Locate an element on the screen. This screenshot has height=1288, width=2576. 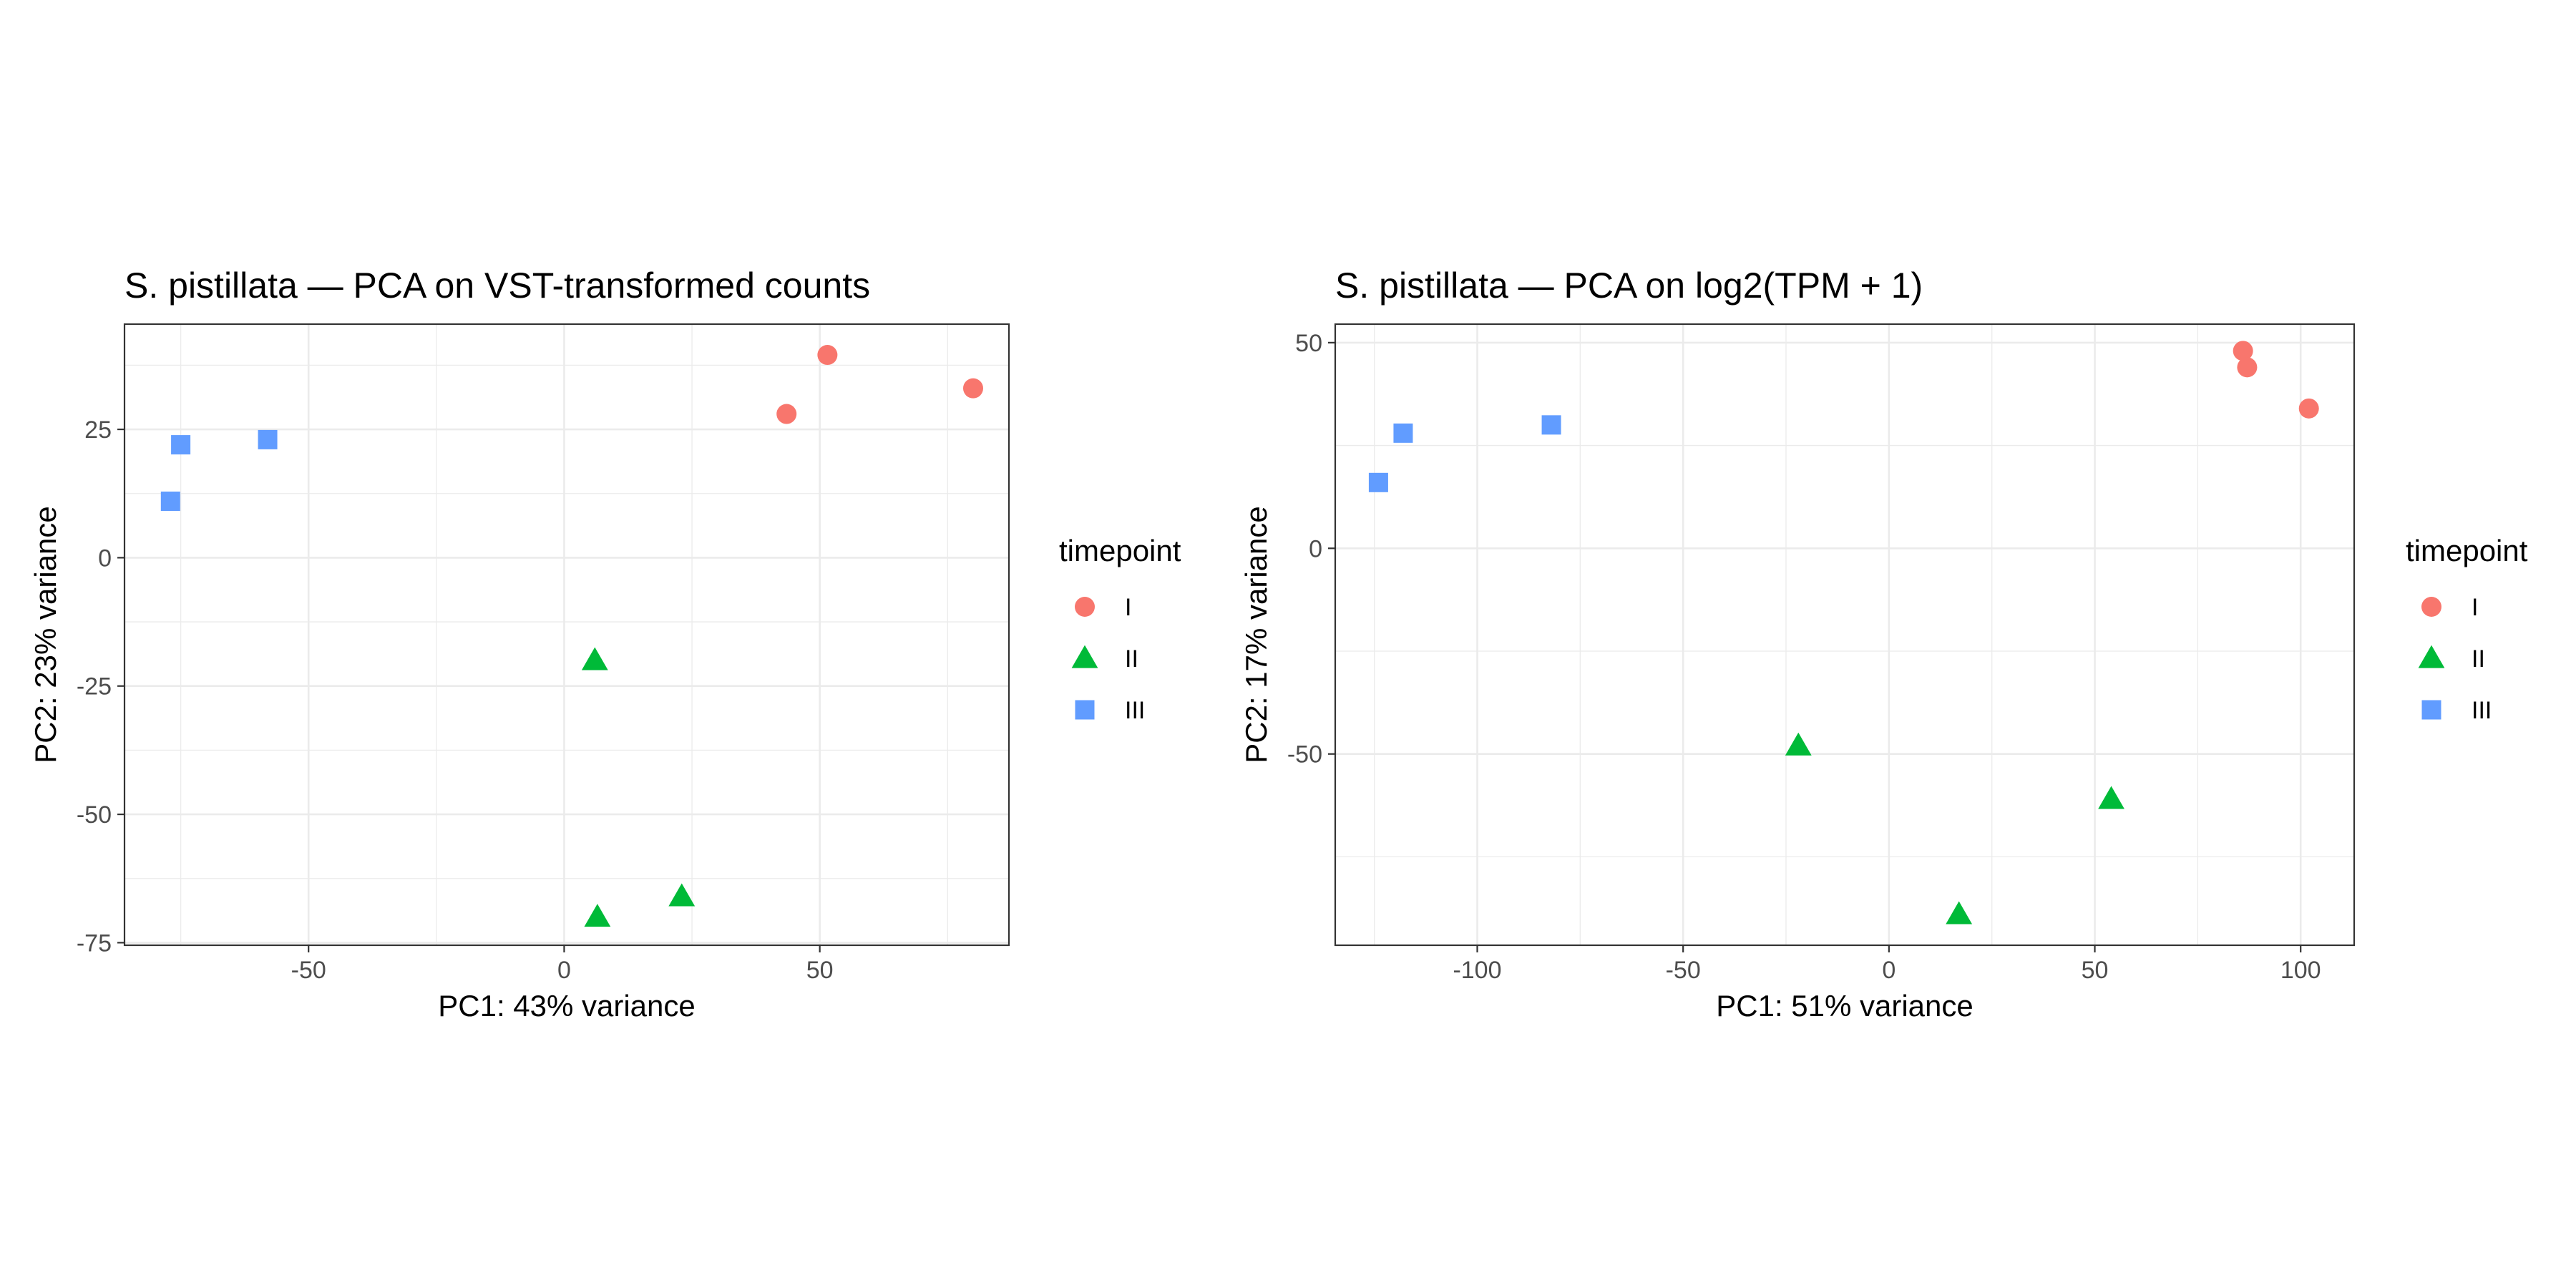
pca1-y-axis-title: PC2: 23% variance is located at coordinates (45, 634).